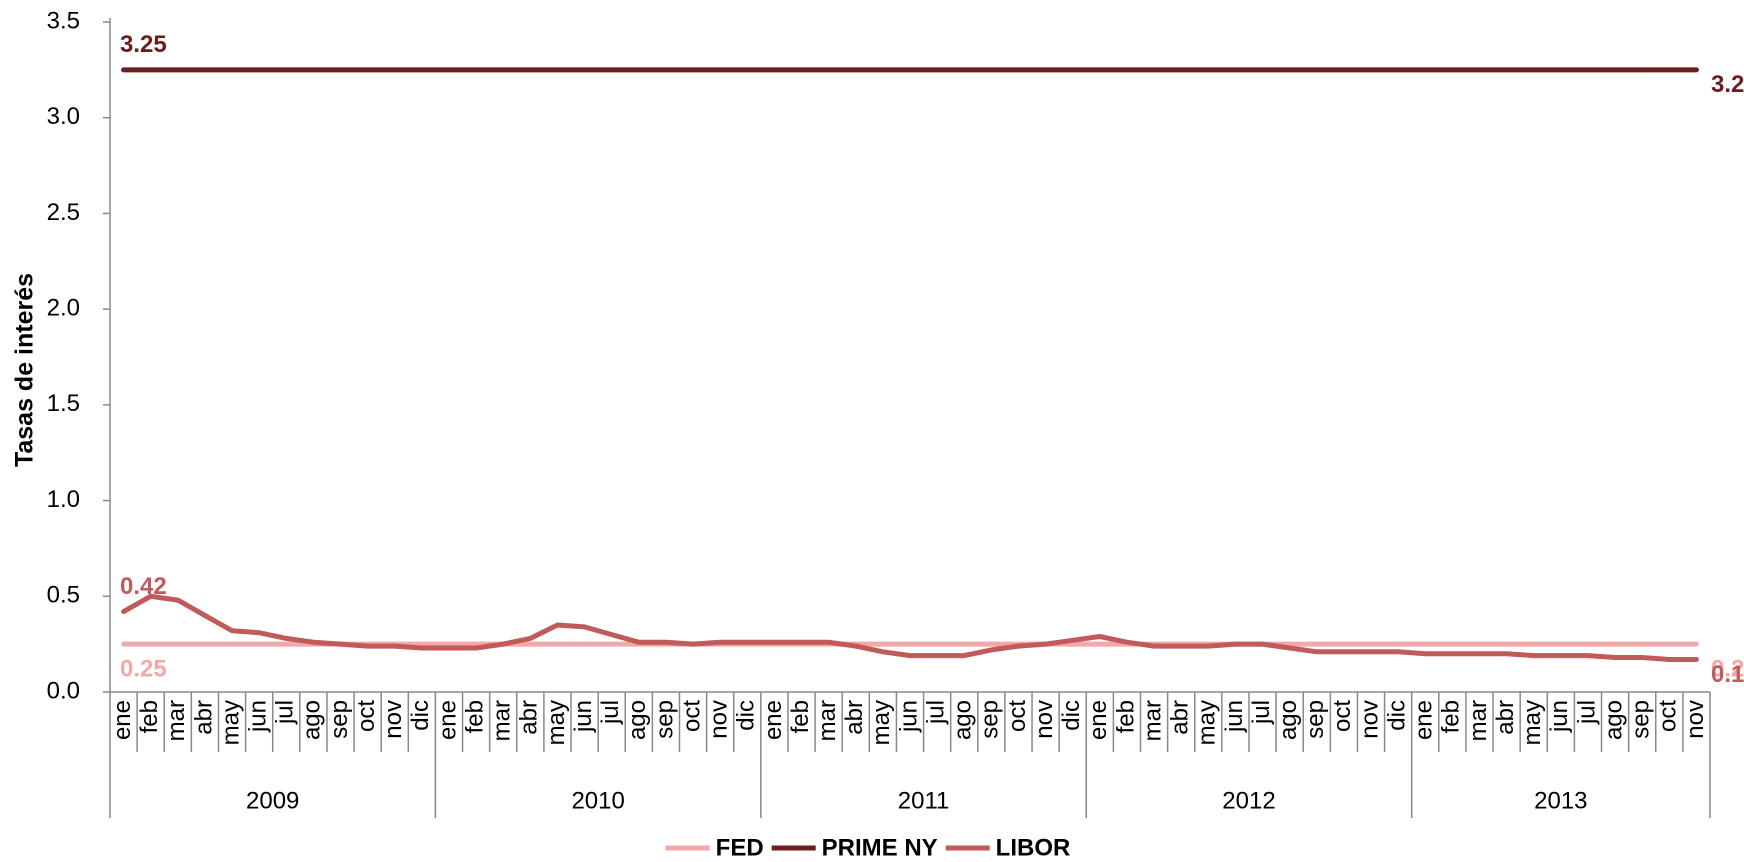  I want to click on x-group-label: 2011, so click(924, 800).